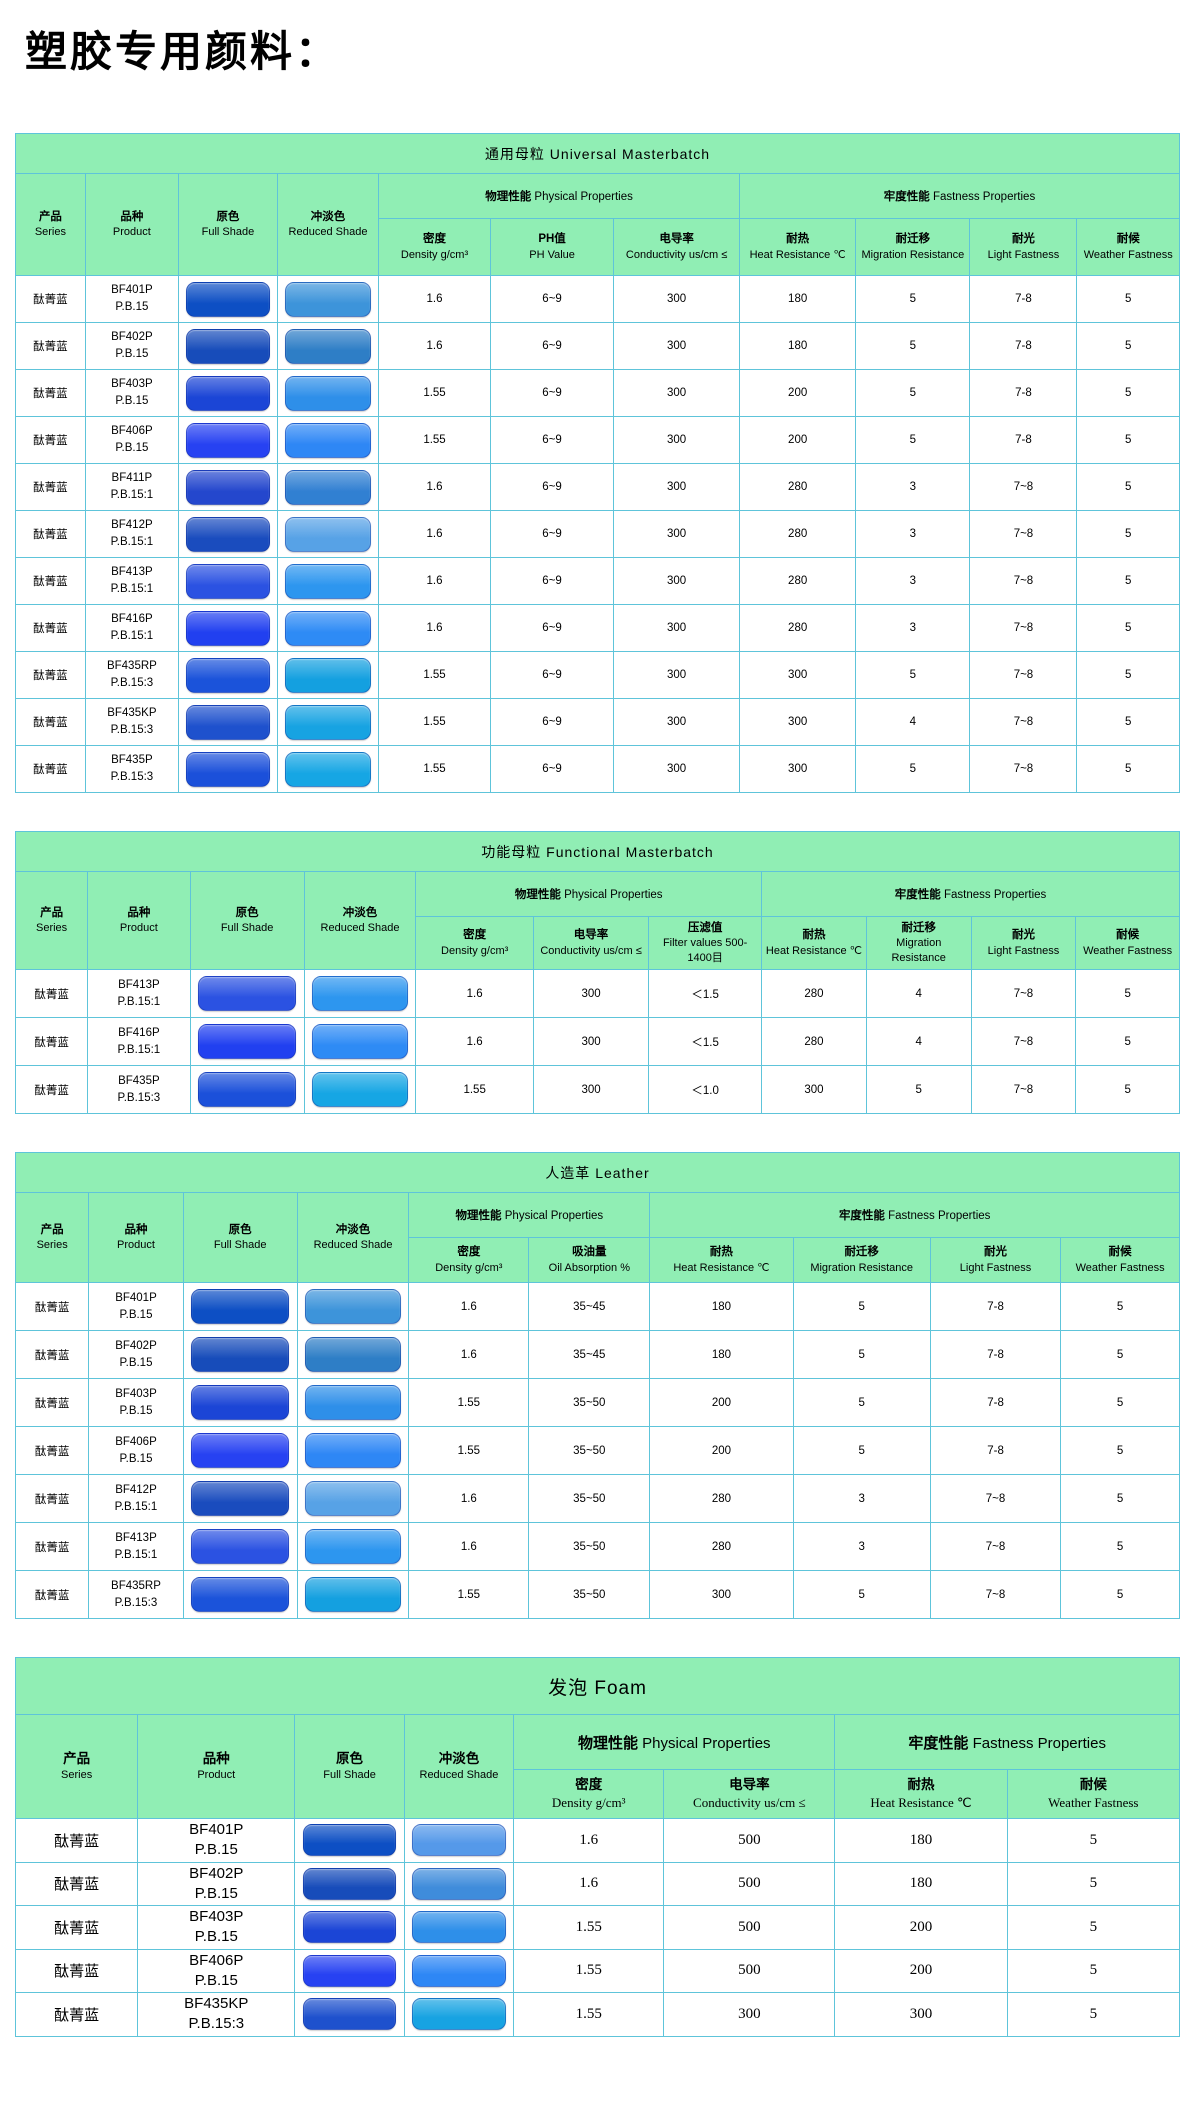 The width and height of the screenshot is (1200, 2120). What do you see at coordinates (676, 254) in the screenshot?
I see `header-label-en: Conductivity us/cm ≤` at bounding box center [676, 254].